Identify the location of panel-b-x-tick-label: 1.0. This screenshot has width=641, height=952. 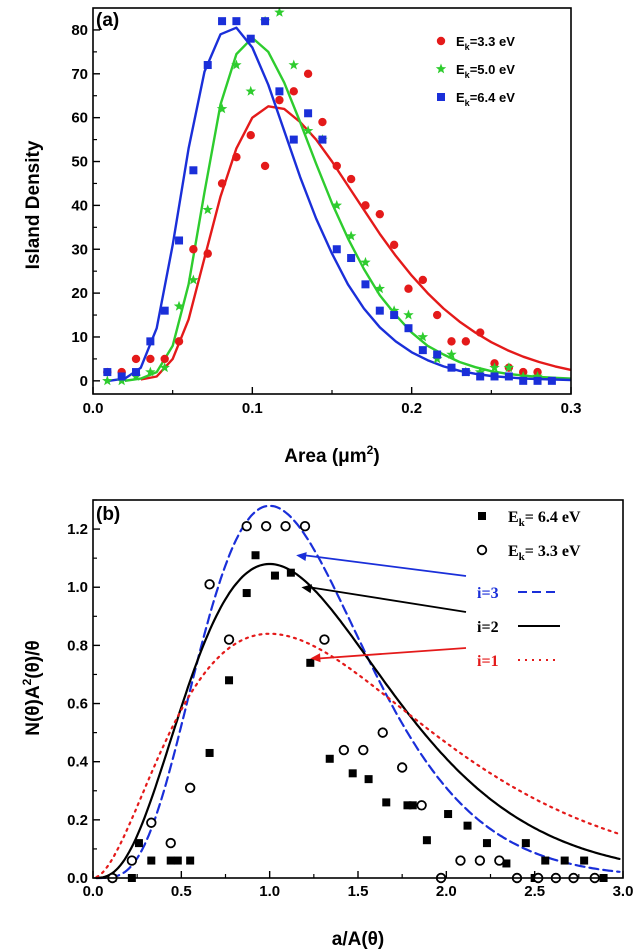
(269, 891).